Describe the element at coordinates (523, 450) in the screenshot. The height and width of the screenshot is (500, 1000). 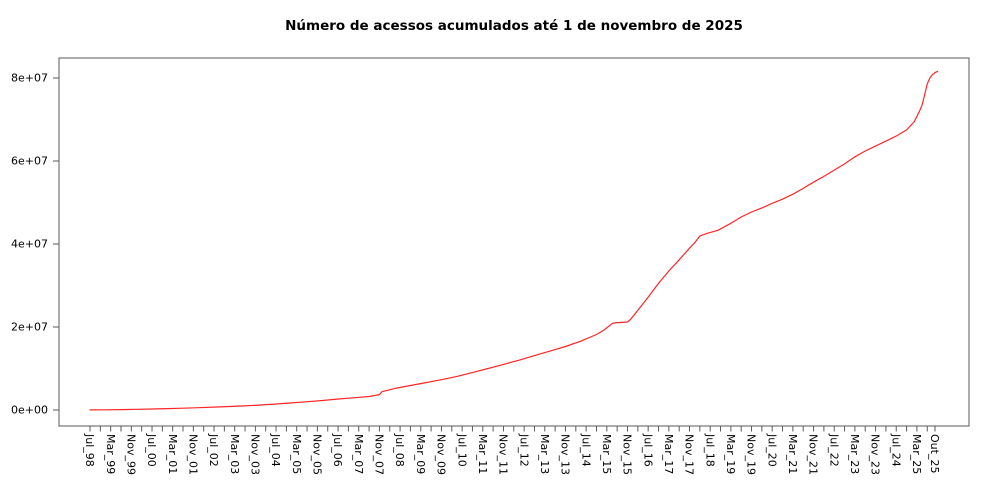
I see `x-axis-label: Jul_12` at that location.